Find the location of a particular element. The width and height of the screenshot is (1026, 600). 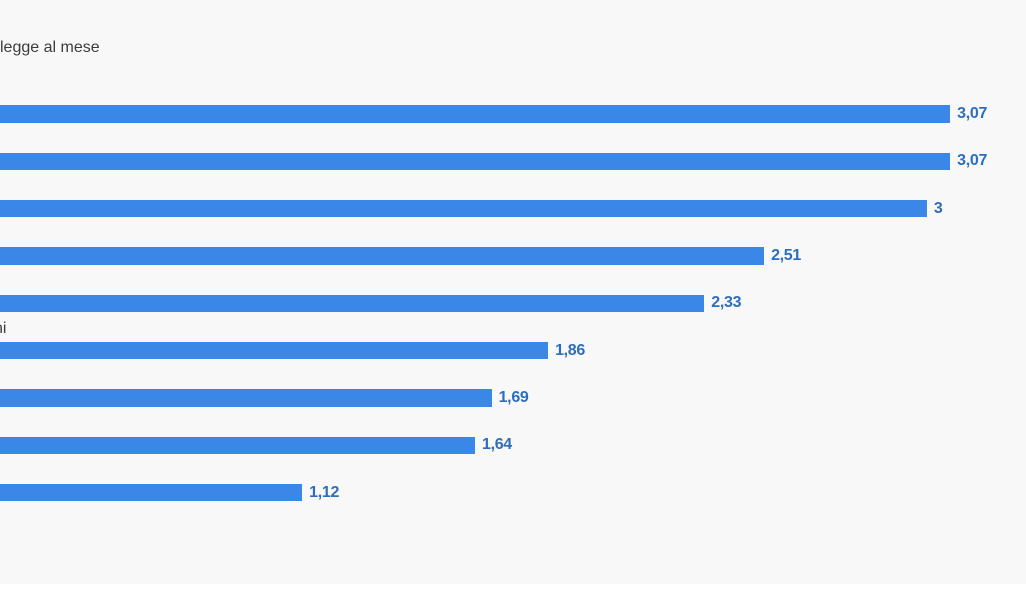

chart-title: legge al mese is located at coordinates (50, 47).